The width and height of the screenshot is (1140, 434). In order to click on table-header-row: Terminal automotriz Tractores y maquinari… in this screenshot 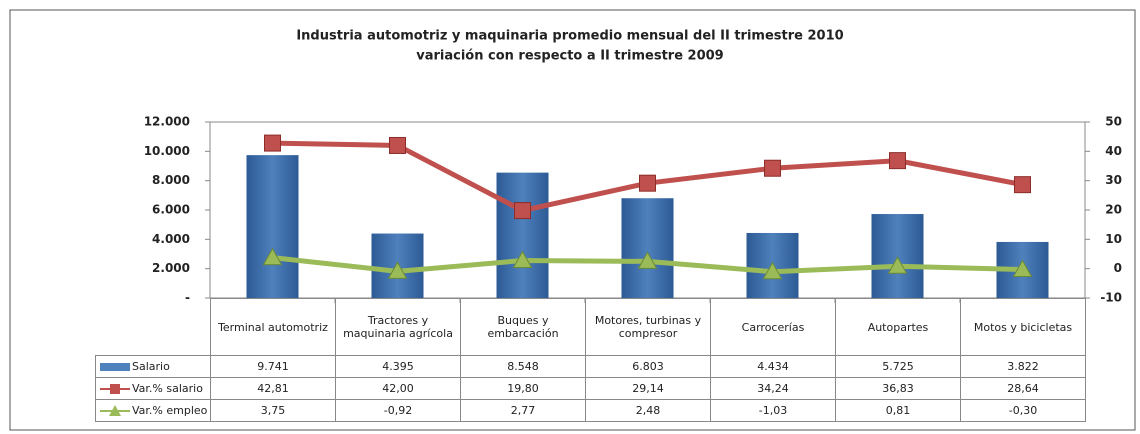, I will do `click(590, 327)`.